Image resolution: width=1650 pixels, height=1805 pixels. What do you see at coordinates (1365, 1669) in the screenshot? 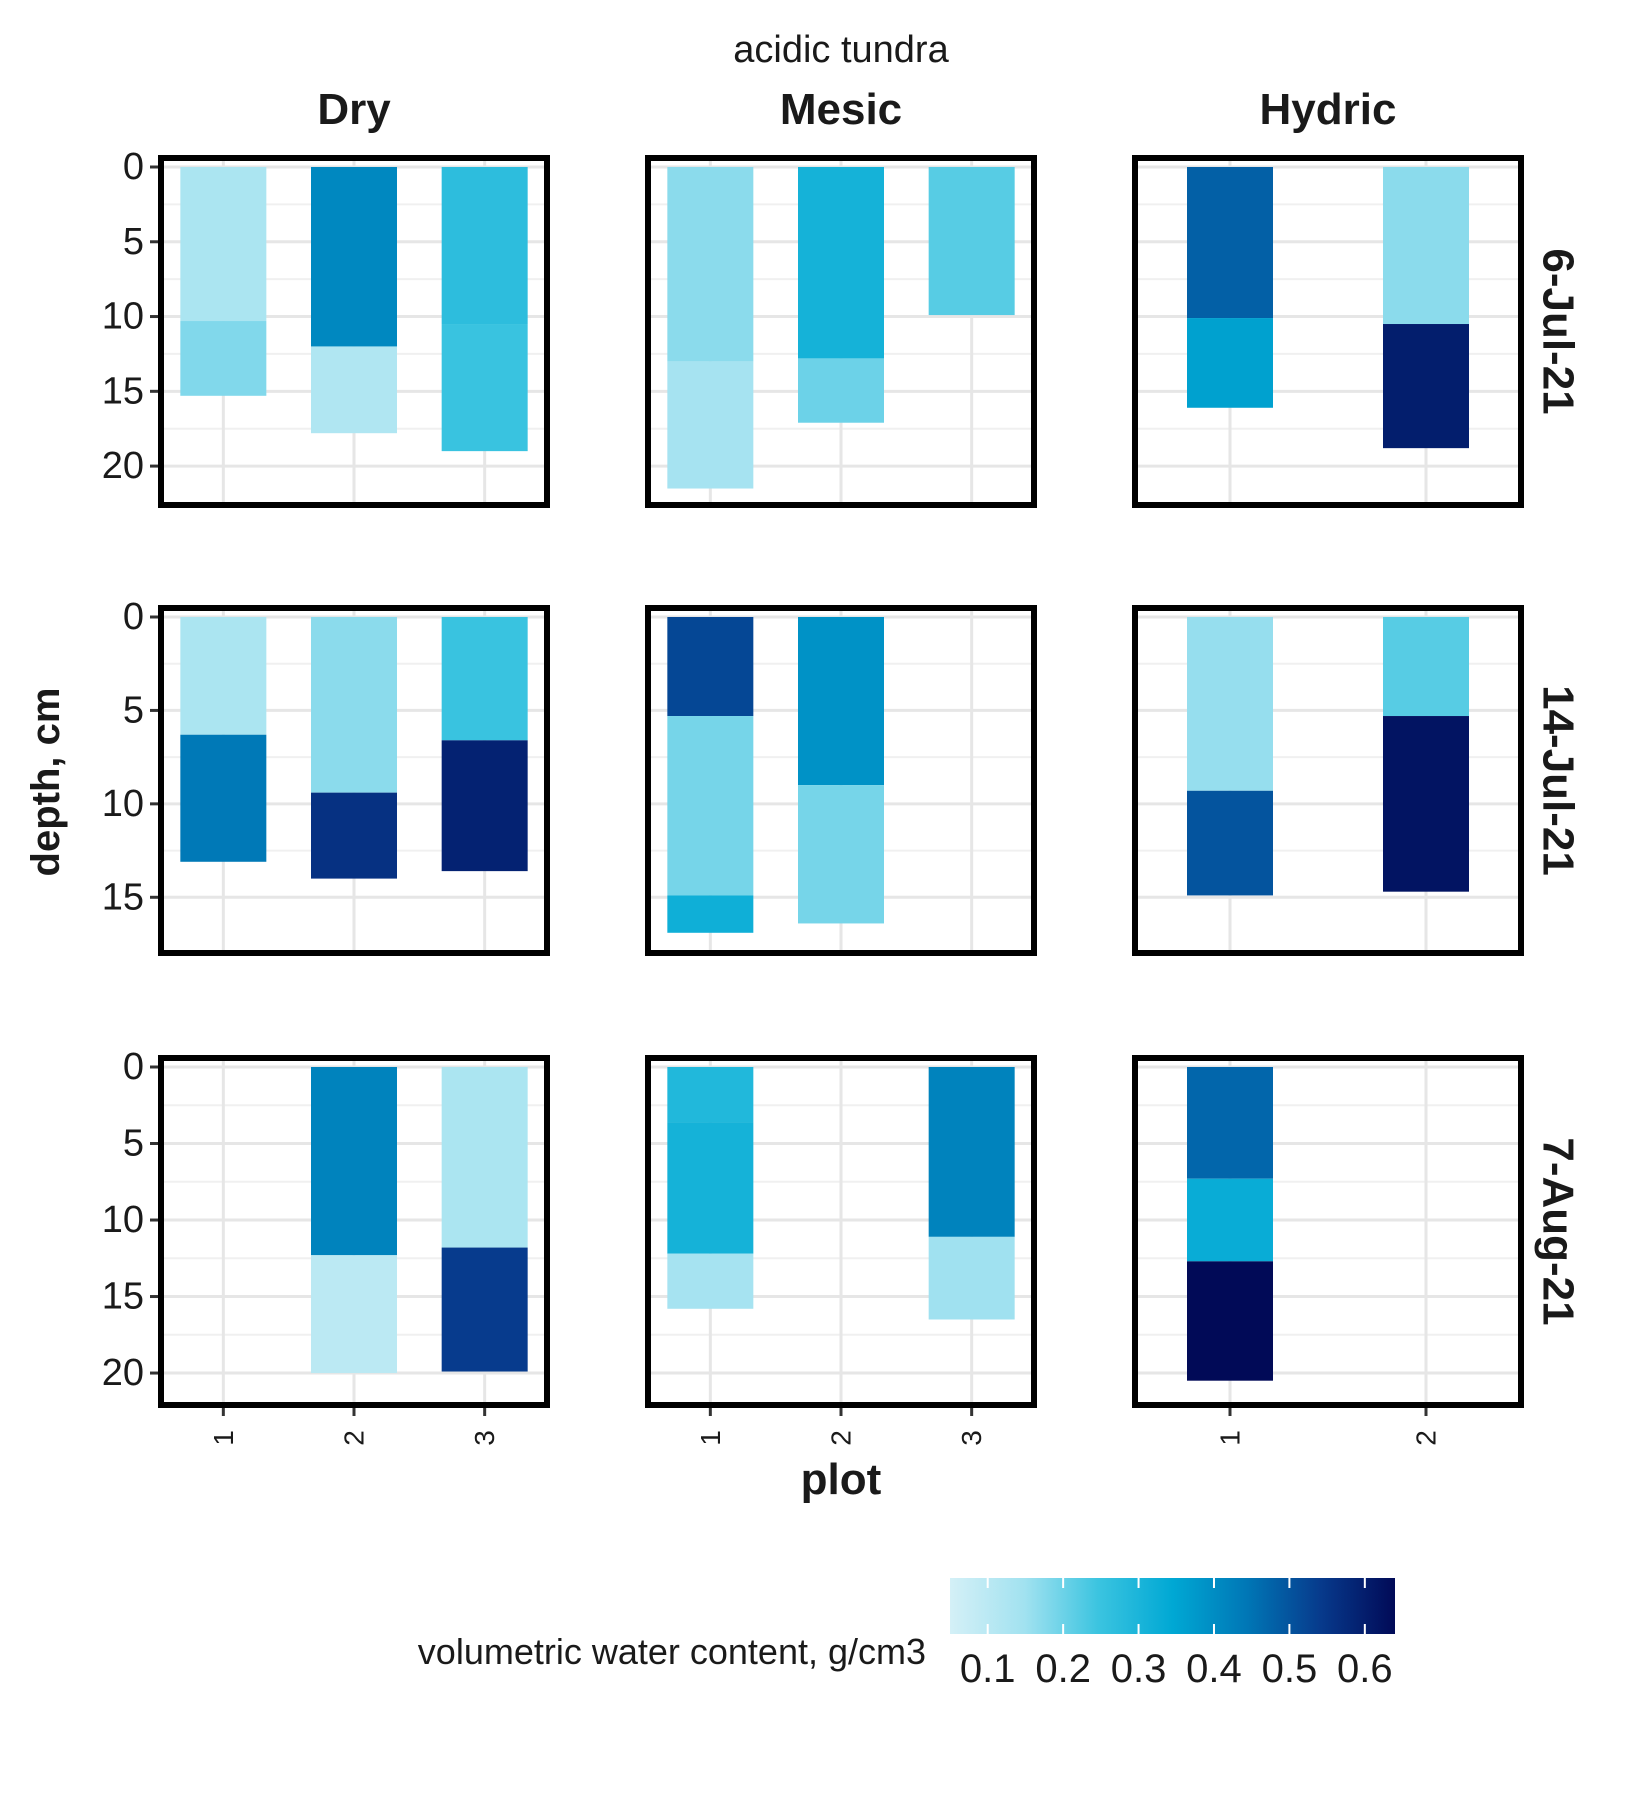
I see `legend-tick-label: 0.6` at bounding box center [1365, 1669].